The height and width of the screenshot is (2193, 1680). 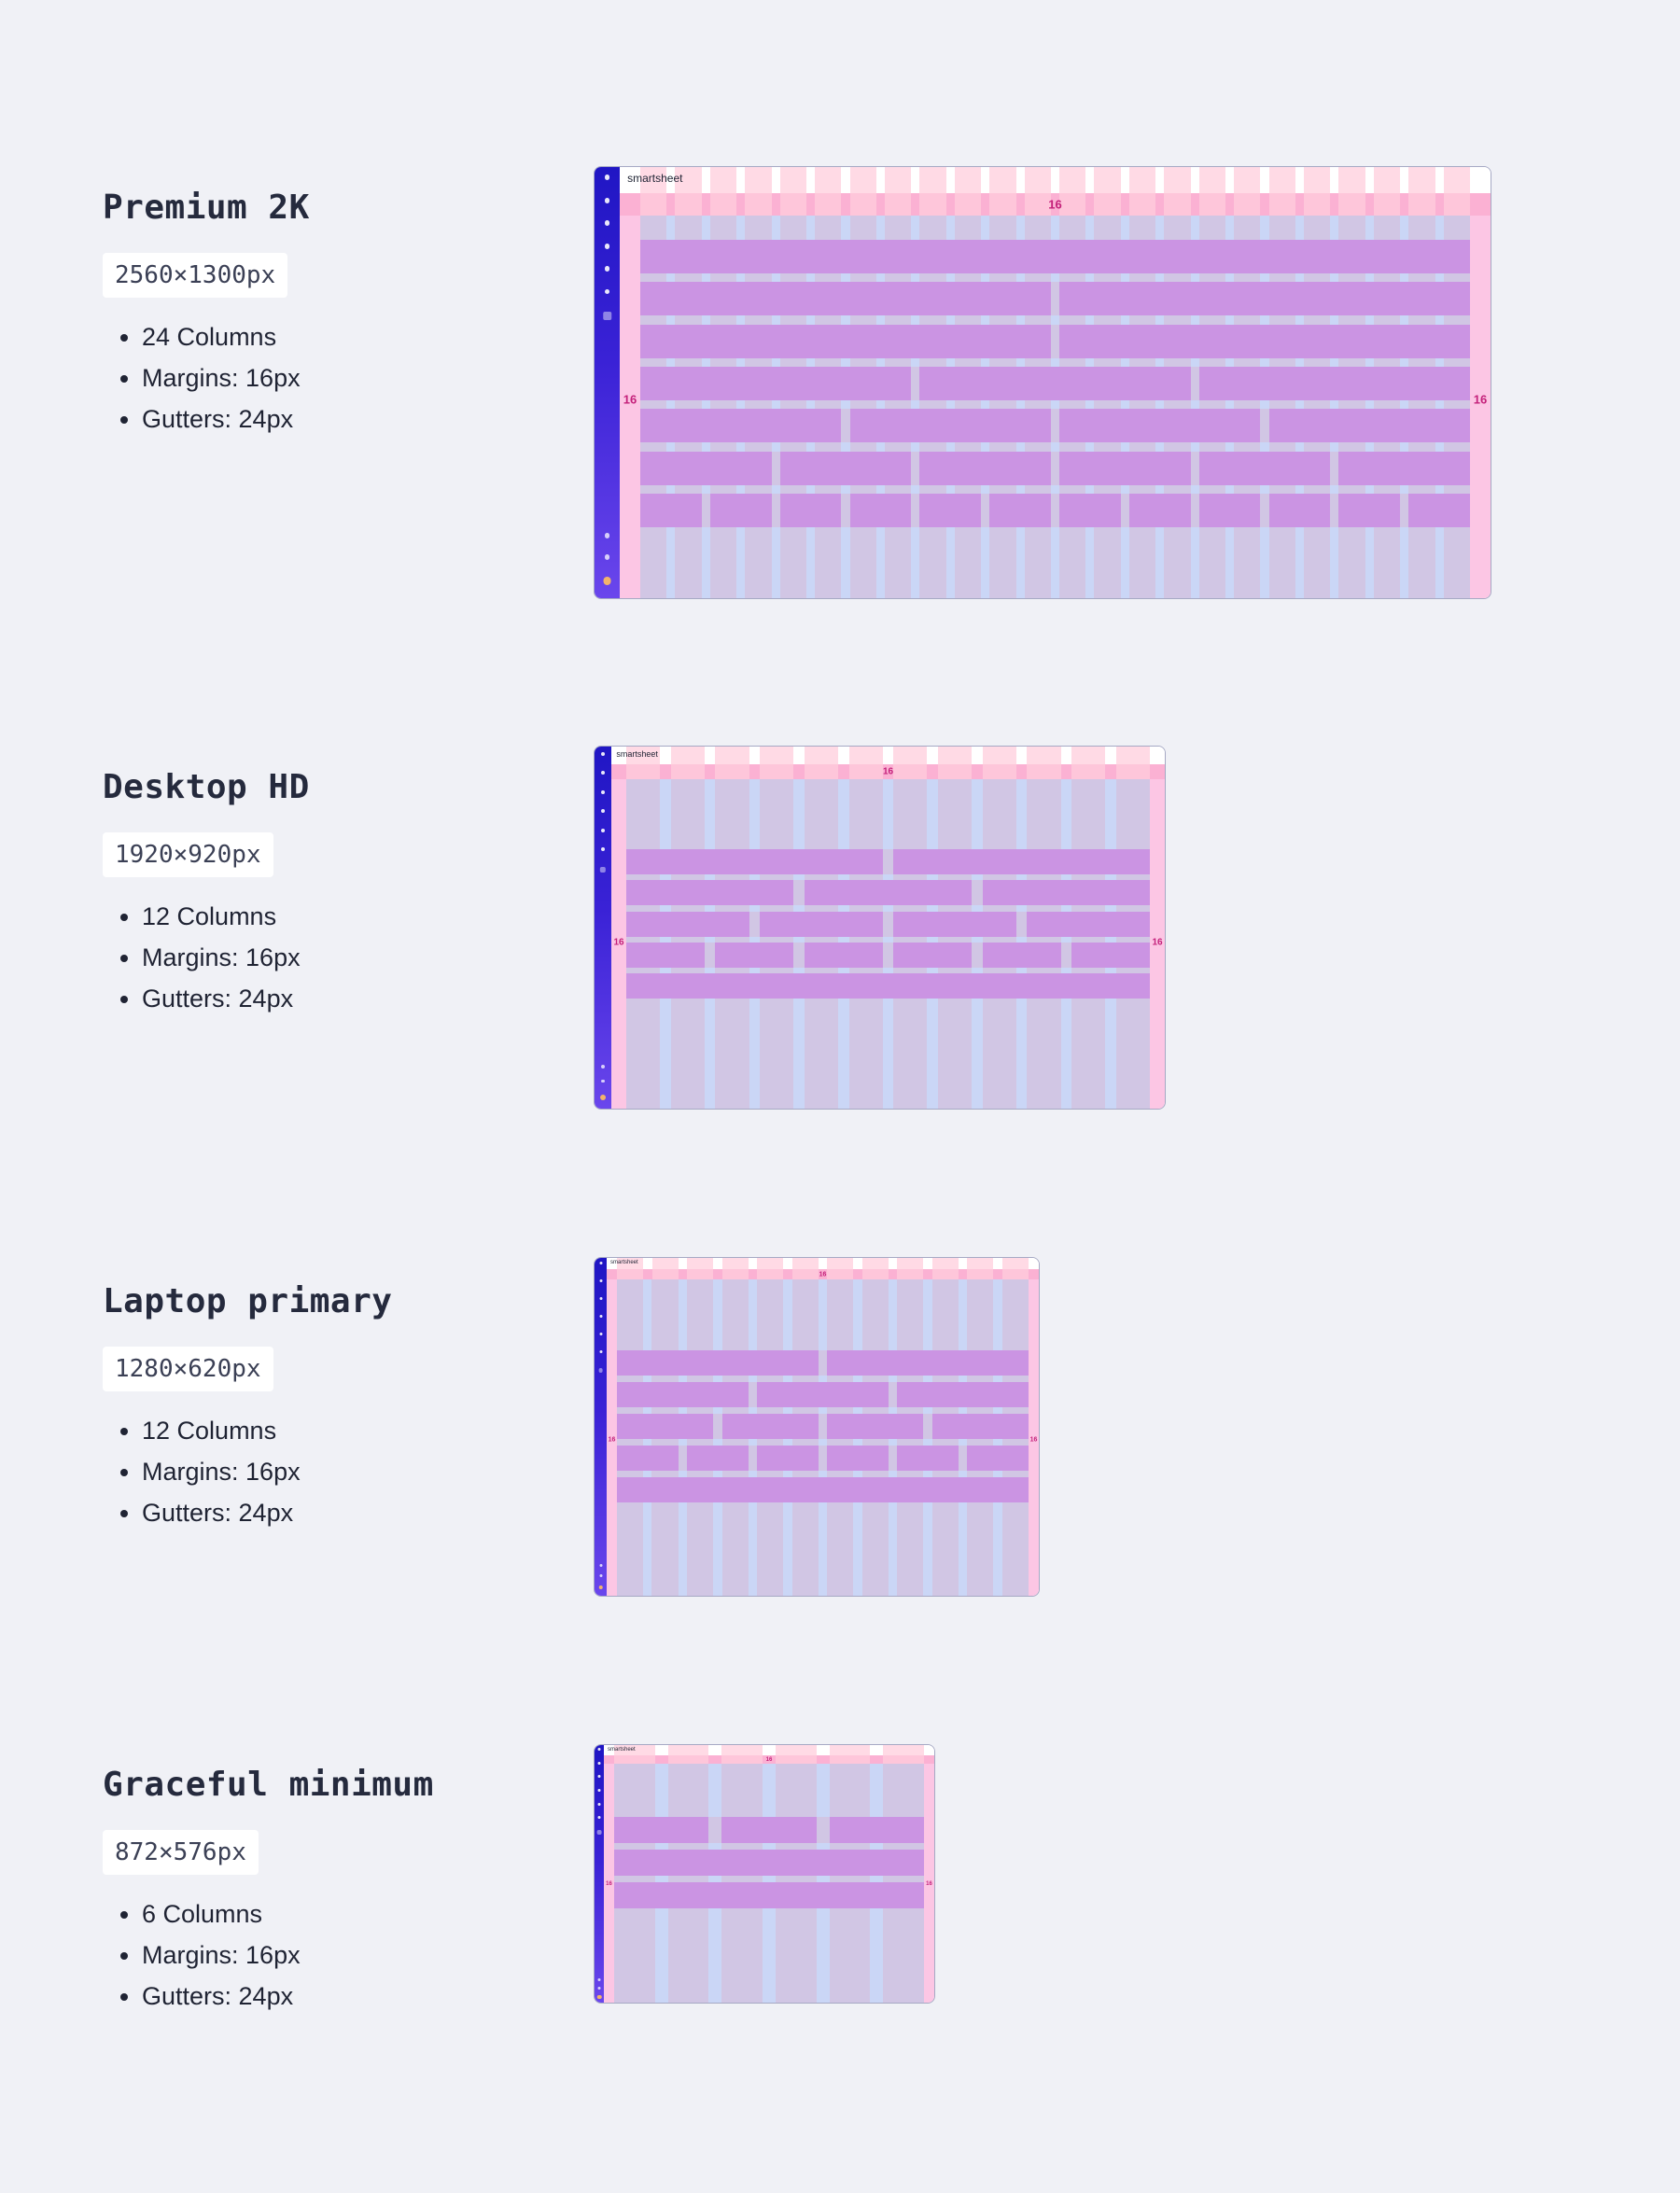 What do you see at coordinates (248, 1301) in the screenshot?
I see `breakpoint-title: Laptop primary` at bounding box center [248, 1301].